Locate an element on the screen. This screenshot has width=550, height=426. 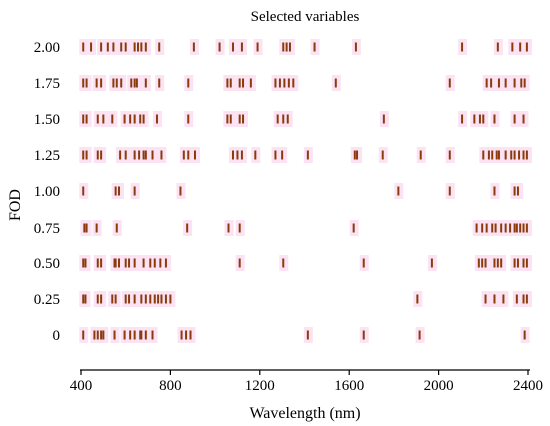
y-tick-label: 0.25 is located at coordinates (47, 300).